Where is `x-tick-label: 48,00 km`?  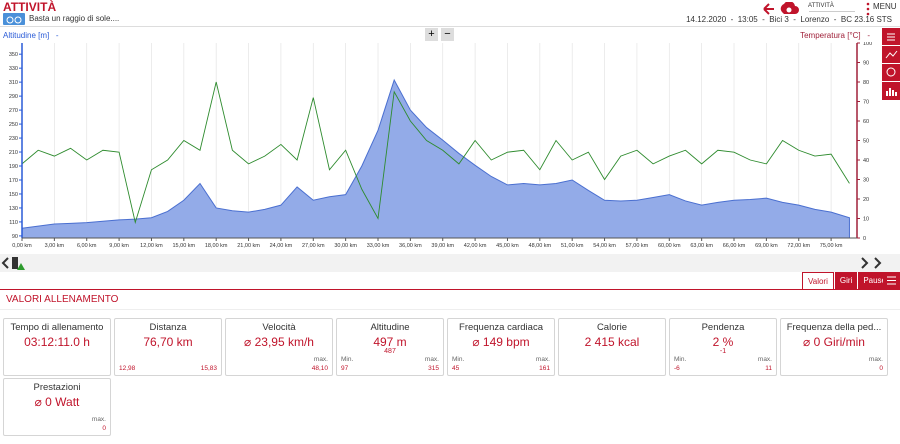
x-tick-label: 48,00 km is located at coordinates (540, 246).